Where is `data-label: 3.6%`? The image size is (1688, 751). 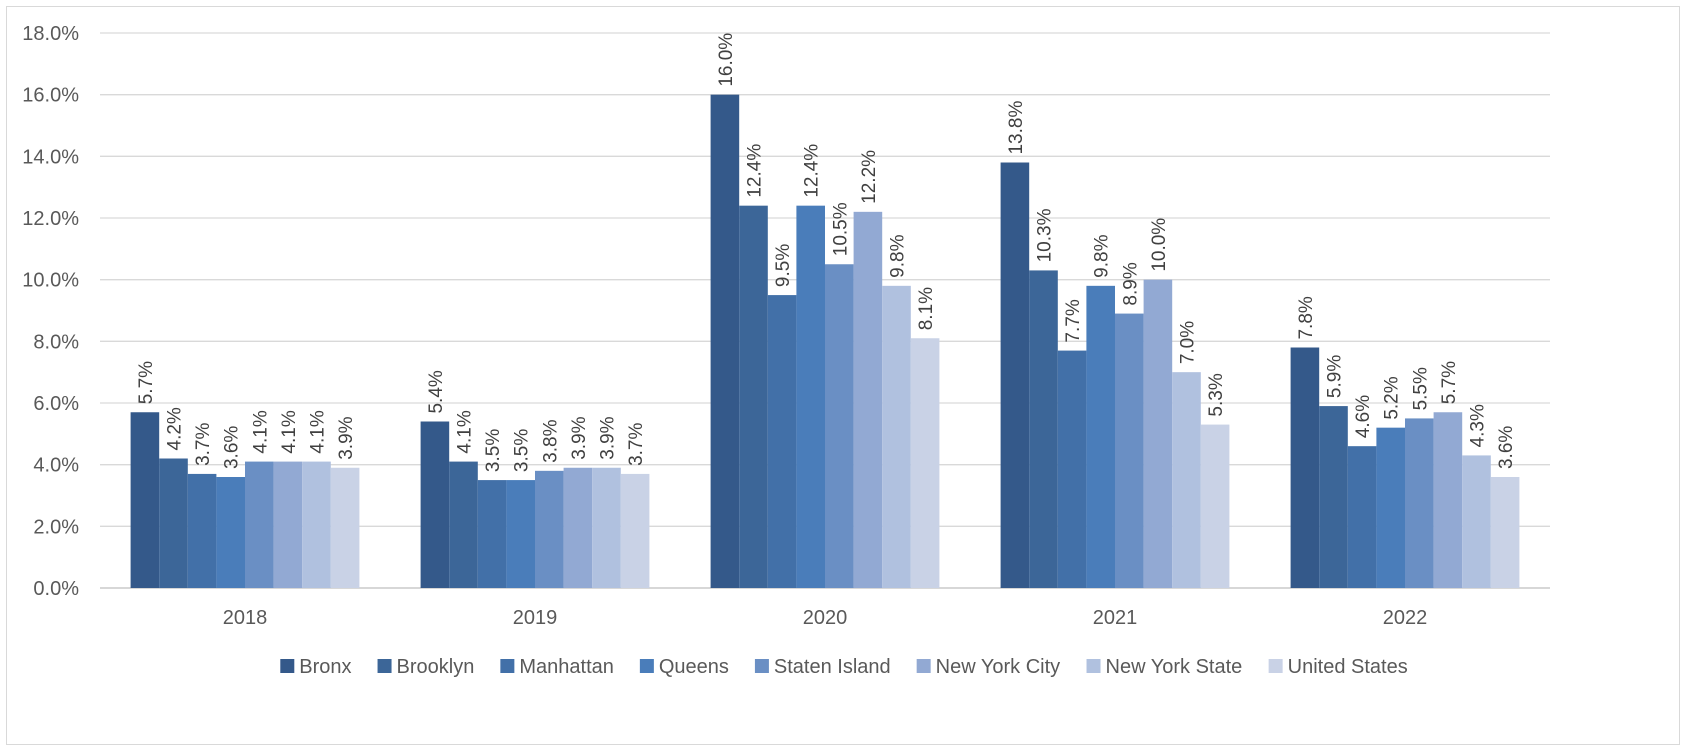 data-label: 3.6% is located at coordinates (1506, 447).